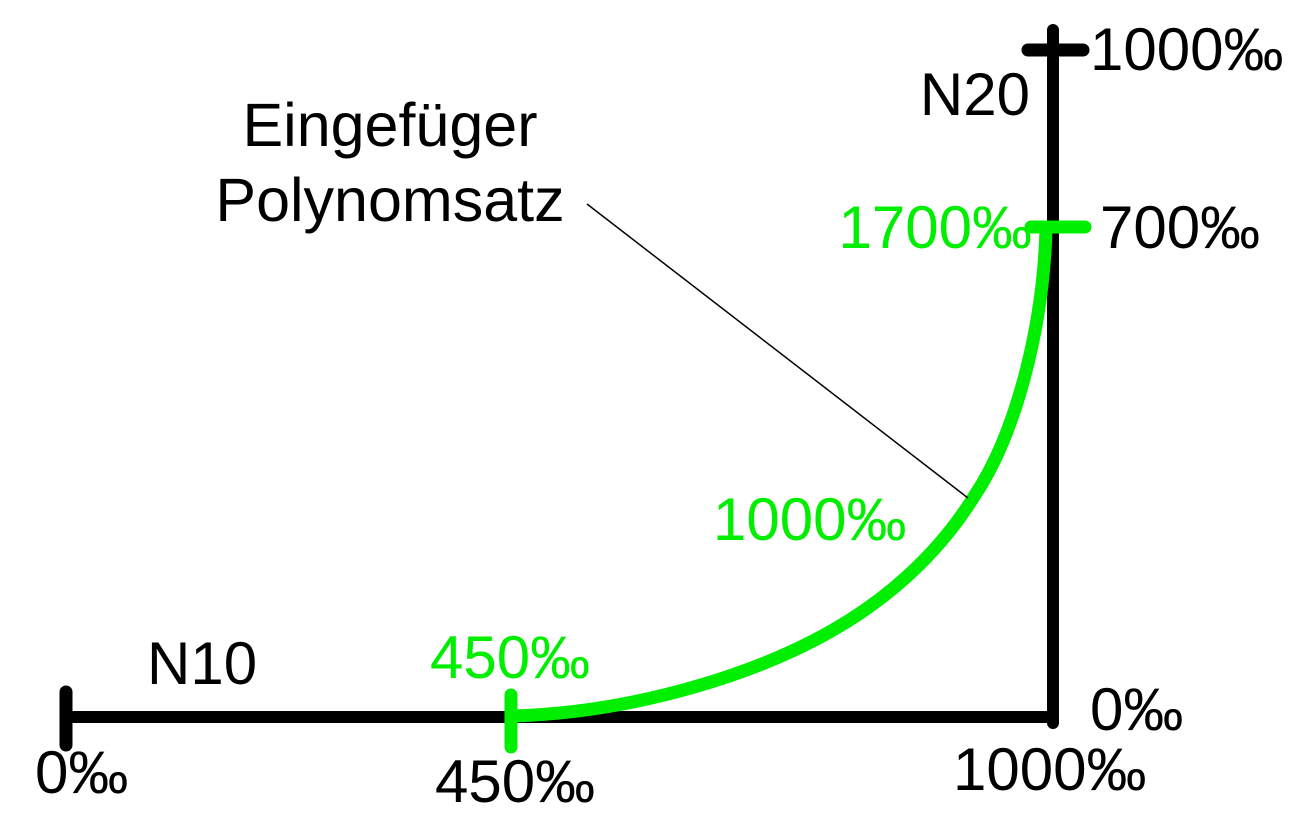 Image resolution: width=1300 pixels, height=822 pixels. Describe the element at coordinates (389, 125) in the screenshot. I see `annotation-title-line1: Eingefüger` at that location.